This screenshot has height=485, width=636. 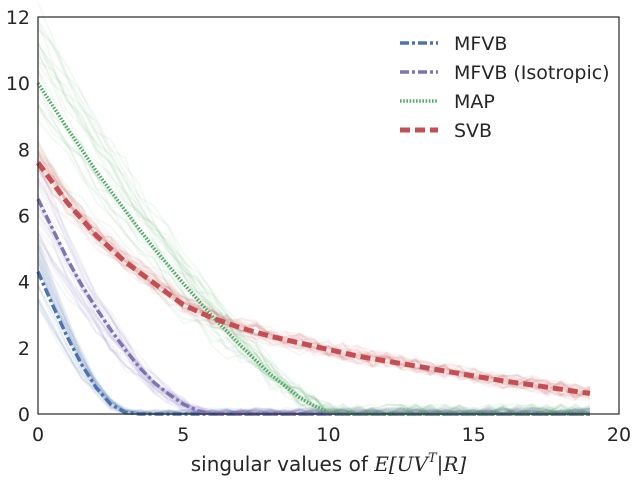 What do you see at coordinates (401, 464) in the screenshot?
I see `x-axis-label-math: E[UV` at bounding box center [401, 464].